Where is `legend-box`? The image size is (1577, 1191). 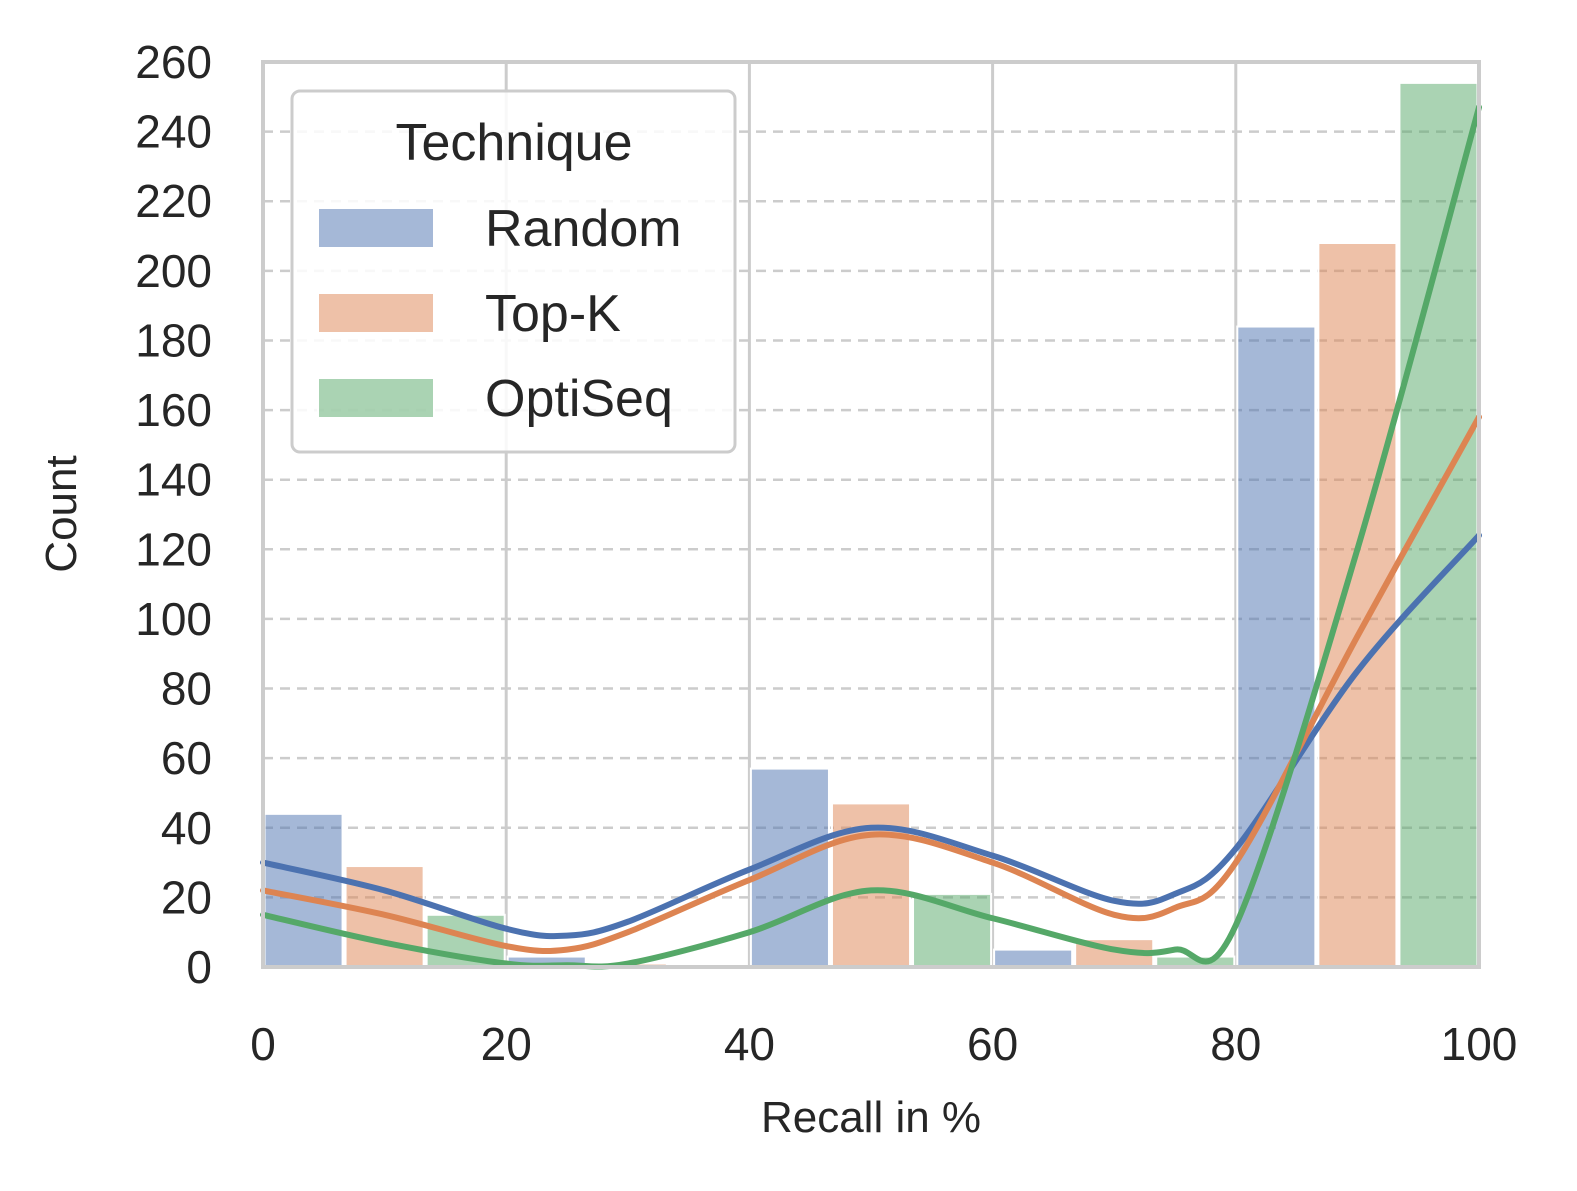 legend-box is located at coordinates (513, 271).